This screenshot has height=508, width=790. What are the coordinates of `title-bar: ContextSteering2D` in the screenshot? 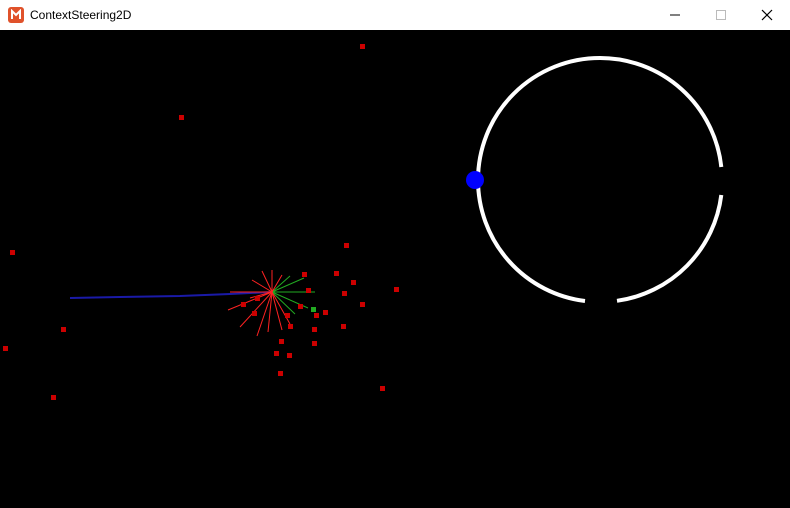 It's located at (395, 15).